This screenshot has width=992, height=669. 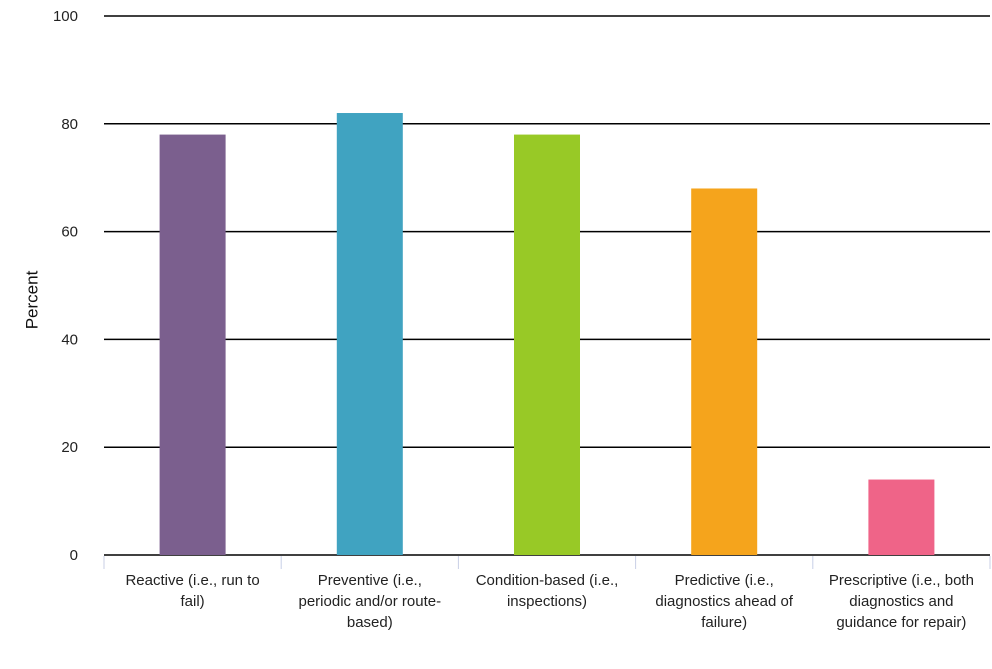 What do you see at coordinates (69, 339) in the screenshot?
I see `y-tick-label-40: 40` at bounding box center [69, 339].